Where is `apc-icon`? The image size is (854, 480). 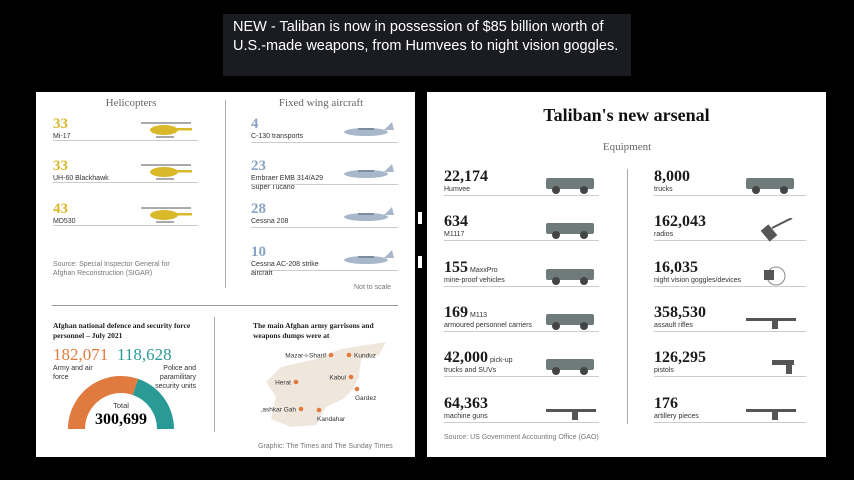
apc-icon is located at coordinates (572, 323).